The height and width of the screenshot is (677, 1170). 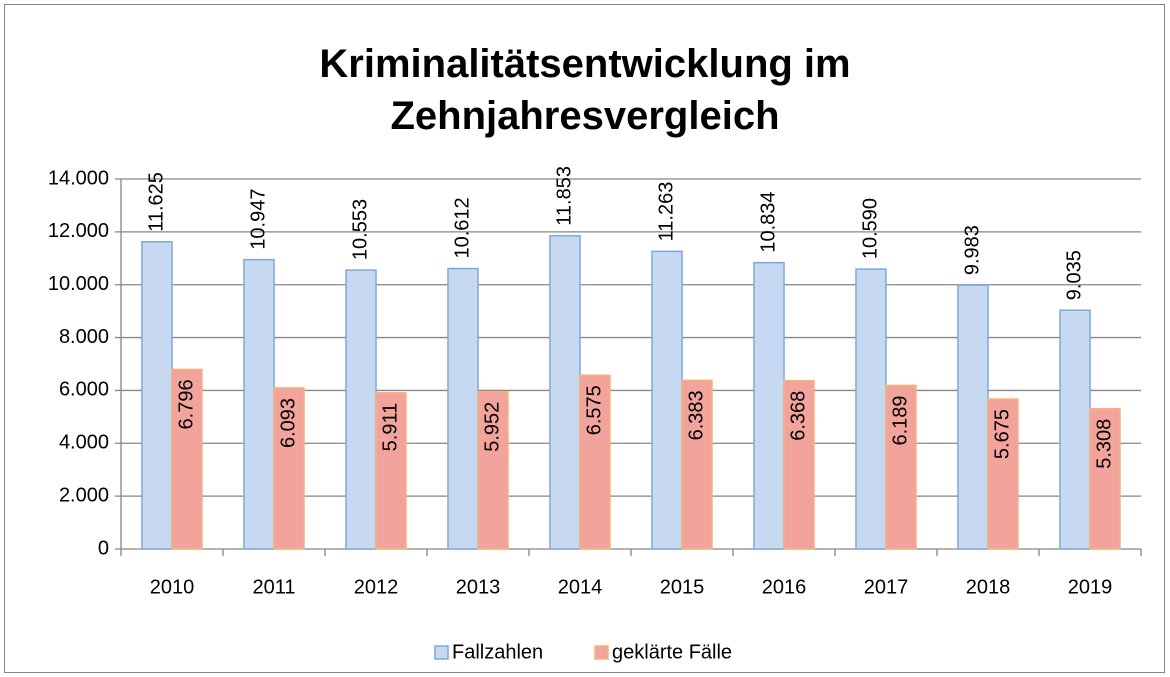 What do you see at coordinates (78, 284) in the screenshot?
I see `y-tick-label: 10.000` at bounding box center [78, 284].